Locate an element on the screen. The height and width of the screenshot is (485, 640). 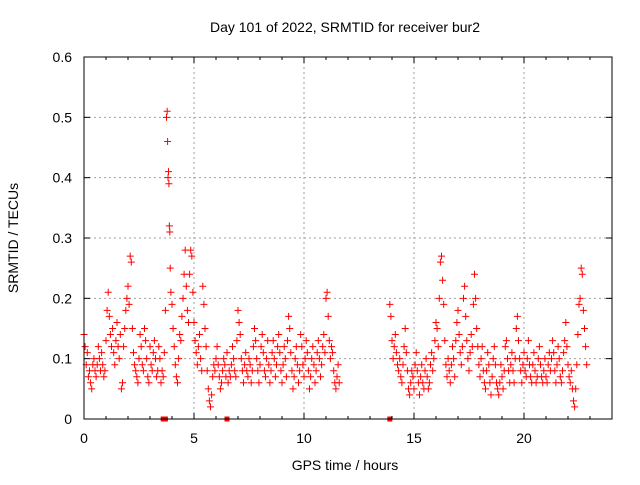
x-tick-label: 20 is located at coordinates (524, 438).